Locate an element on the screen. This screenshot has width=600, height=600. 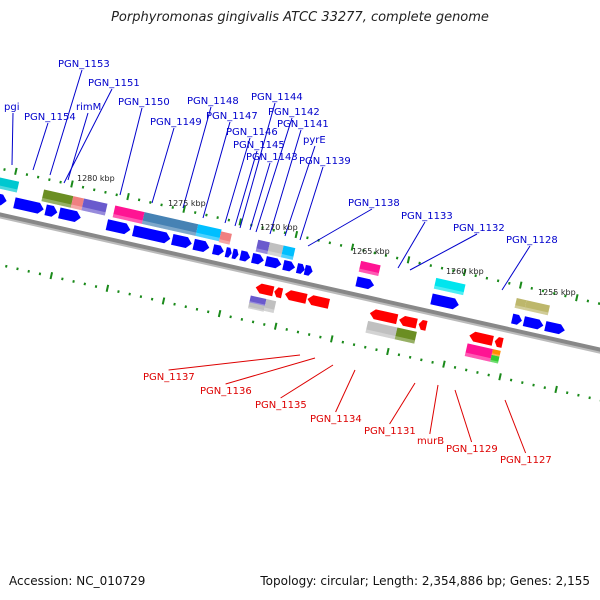
forward-gene-label: PGN_1148 is located at coordinates (213, 101).